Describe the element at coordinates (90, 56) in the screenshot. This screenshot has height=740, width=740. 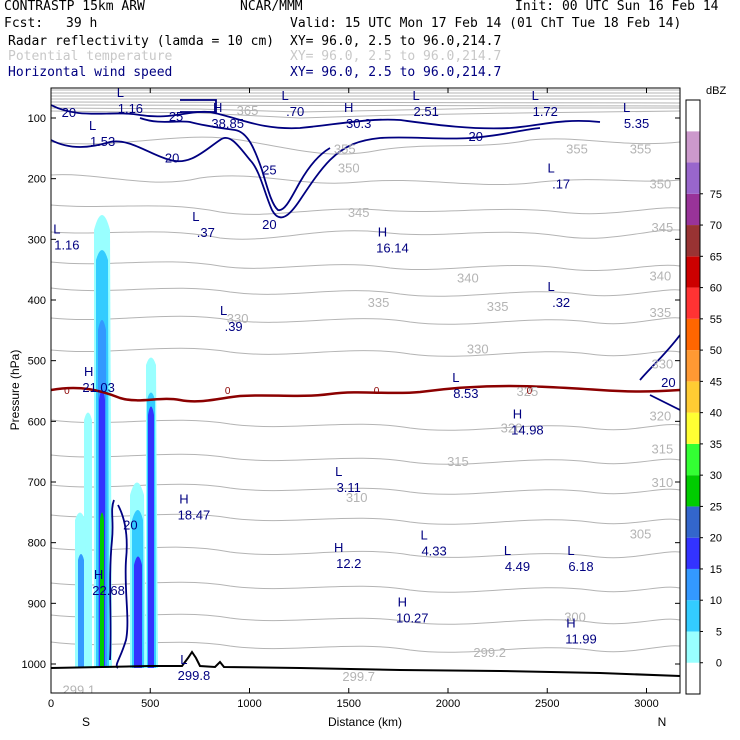
I see `field-2-name: Potential temperature` at that location.